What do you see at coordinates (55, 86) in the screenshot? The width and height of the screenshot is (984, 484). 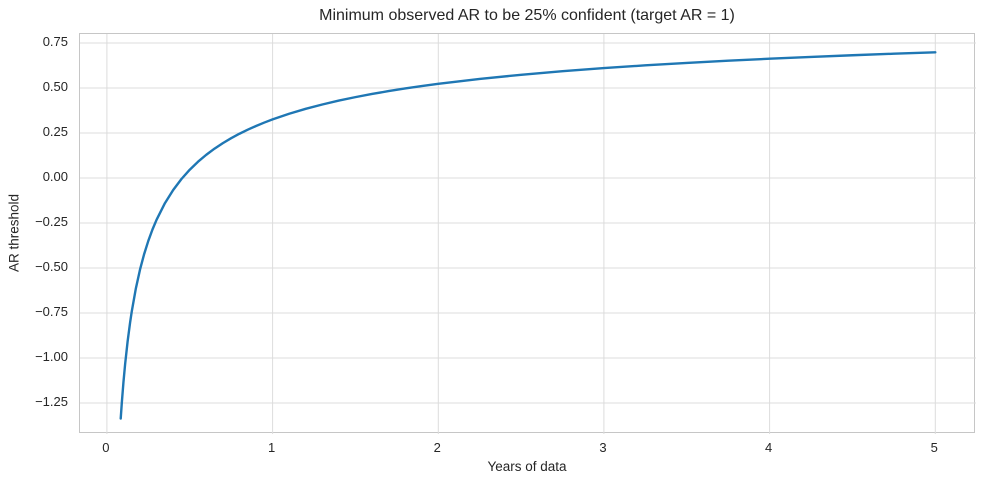 I see `y-tick-label: 0.50` at bounding box center [55, 86].